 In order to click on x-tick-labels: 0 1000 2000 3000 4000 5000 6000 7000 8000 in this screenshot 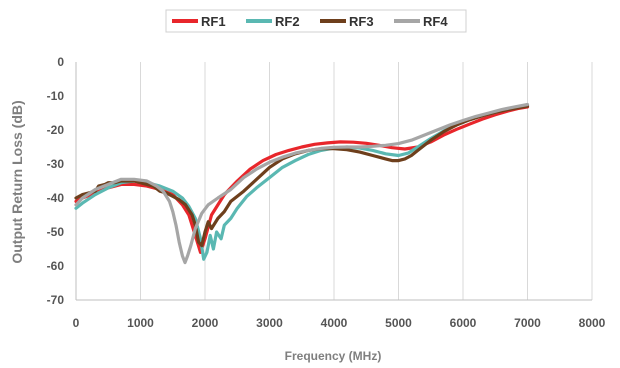, I will do `click(339, 323)`.